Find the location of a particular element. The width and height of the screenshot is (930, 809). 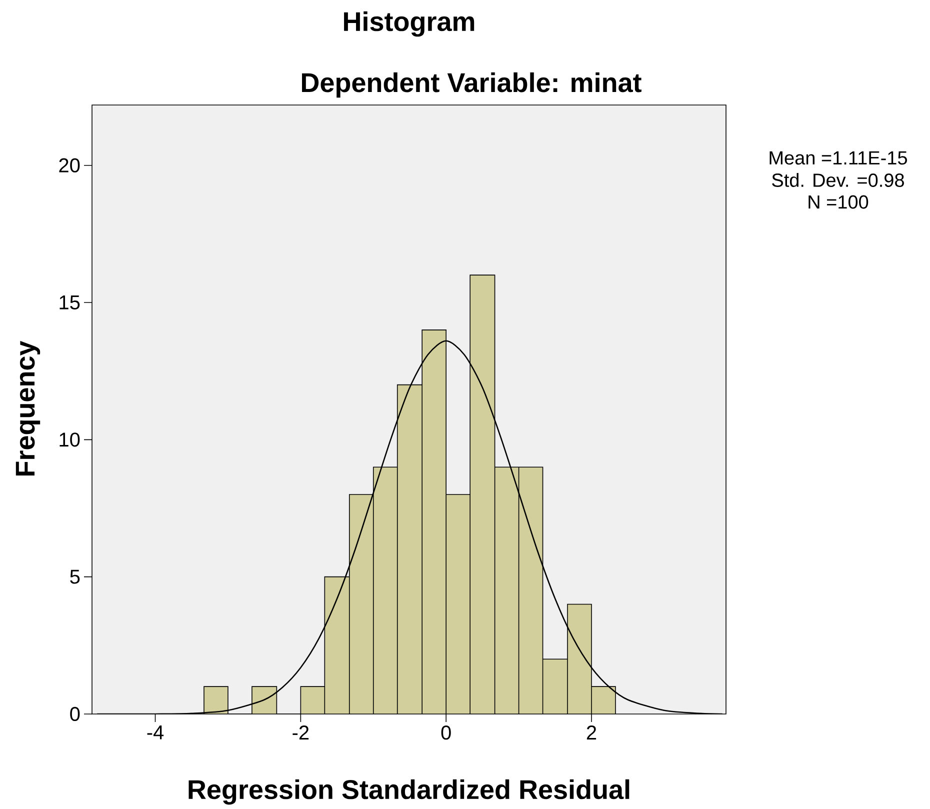

y-tick-label: 0 is located at coordinates (75, 714).